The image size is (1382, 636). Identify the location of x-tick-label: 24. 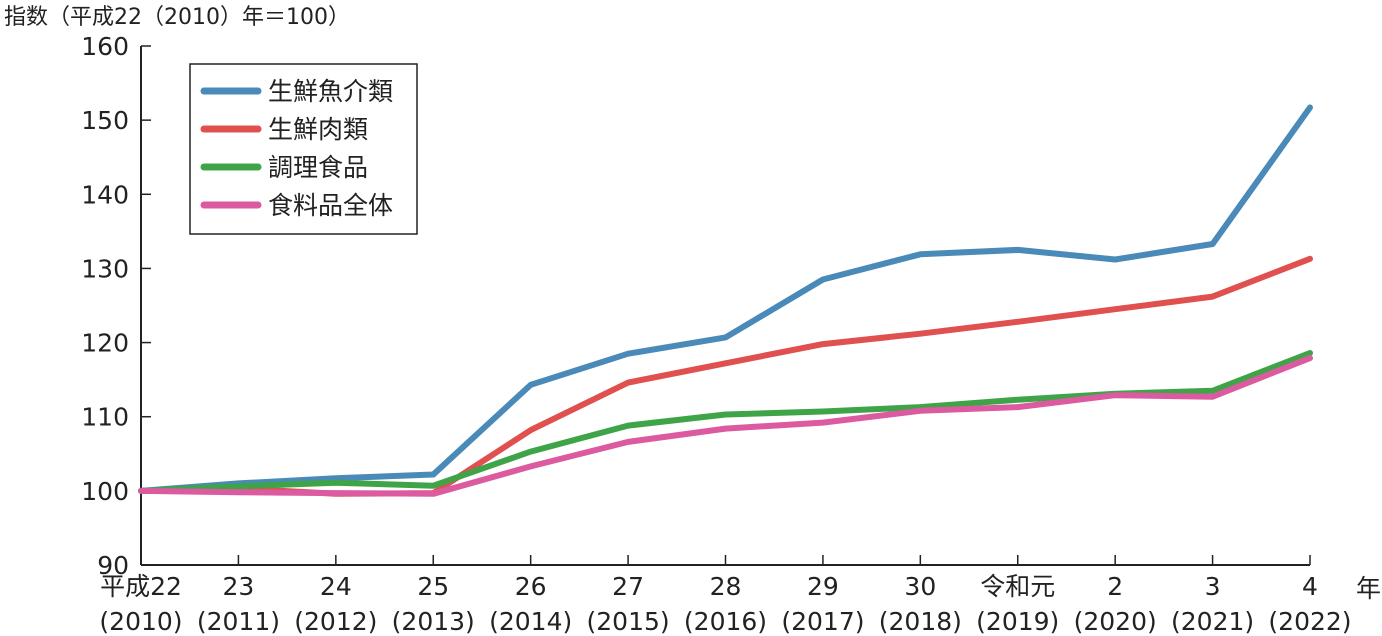
(336, 586).